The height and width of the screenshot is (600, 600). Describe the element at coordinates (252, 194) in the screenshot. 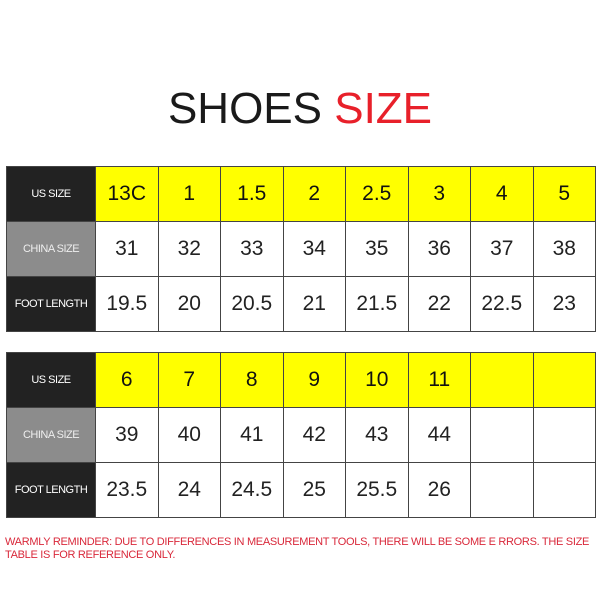

I see `cell-us: 1.5` at that location.